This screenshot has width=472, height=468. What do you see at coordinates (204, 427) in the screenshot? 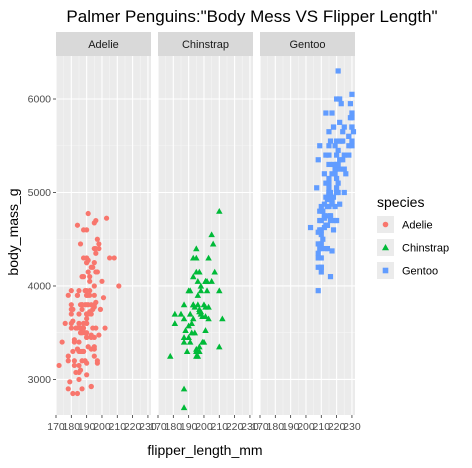
I see `x-tick-label: 200` at bounding box center [204, 427].